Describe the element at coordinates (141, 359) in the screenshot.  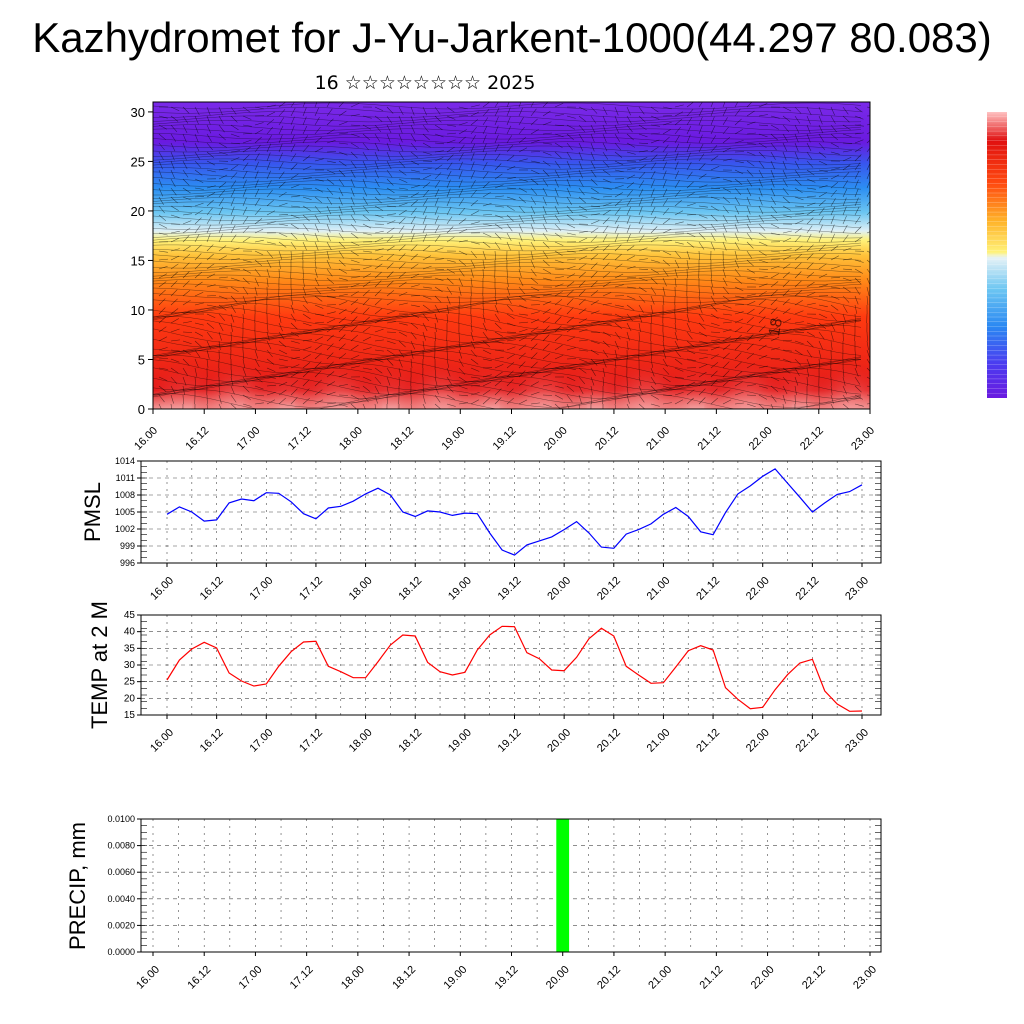
I see `y-tick-label: 5` at that location.